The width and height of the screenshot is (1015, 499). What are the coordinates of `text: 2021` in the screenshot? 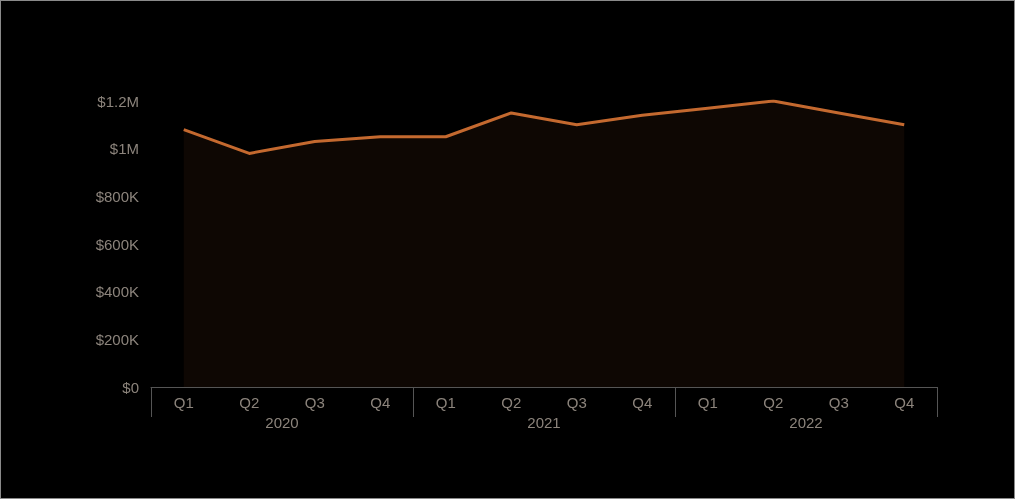 It's located at (544, 422).